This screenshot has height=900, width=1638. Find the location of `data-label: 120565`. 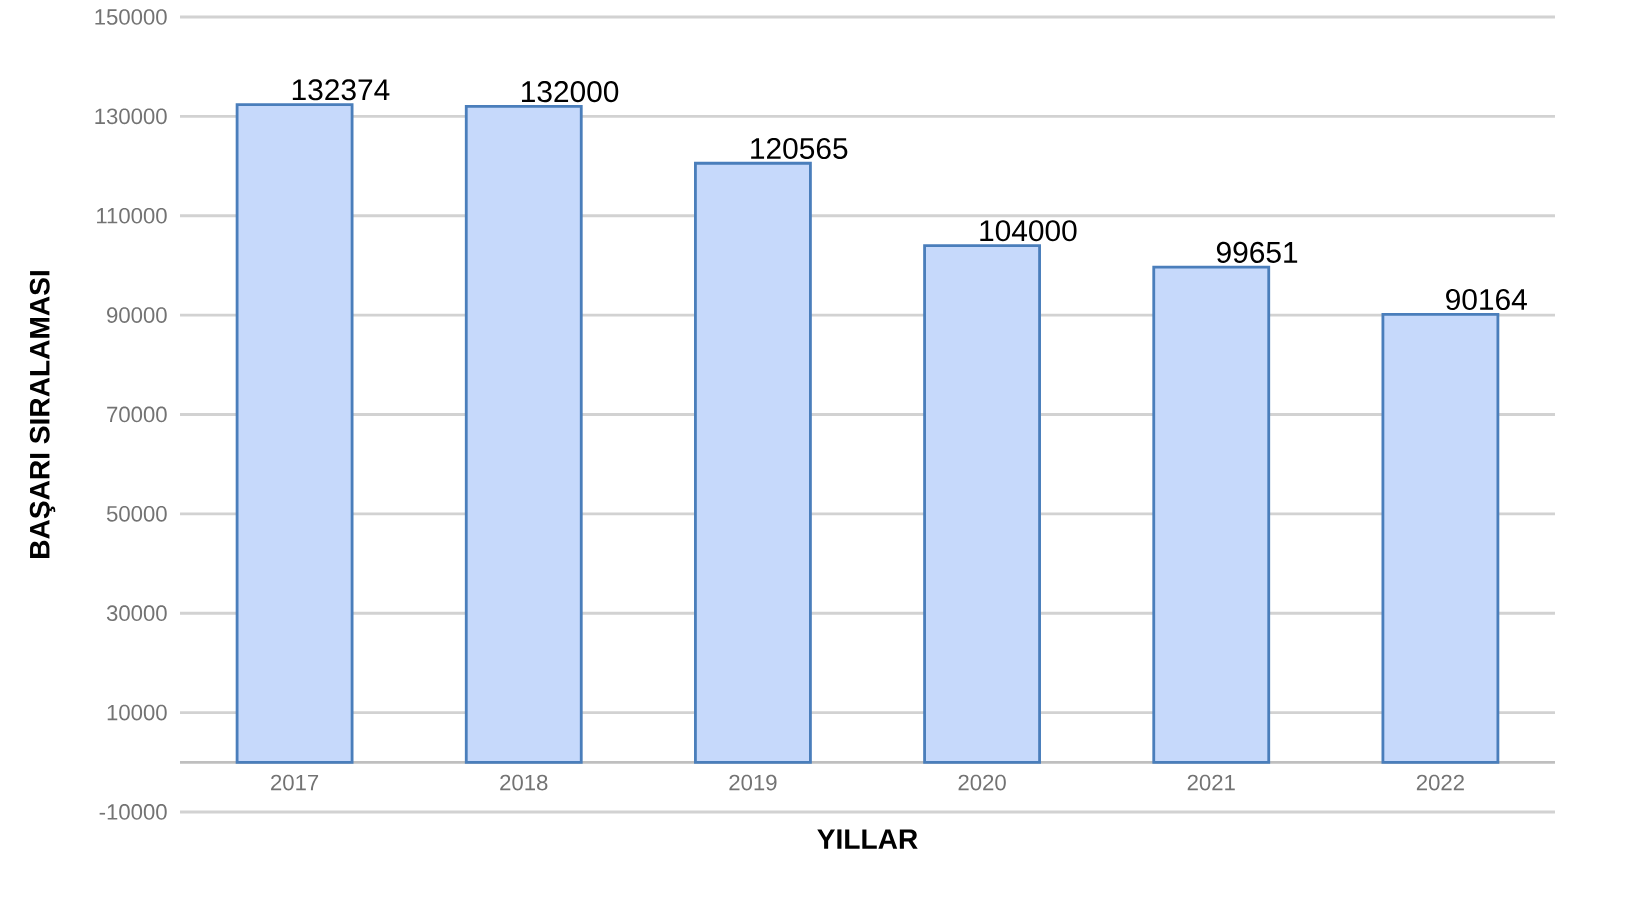

data-label: 120565 is located at coordinates (799, 148).